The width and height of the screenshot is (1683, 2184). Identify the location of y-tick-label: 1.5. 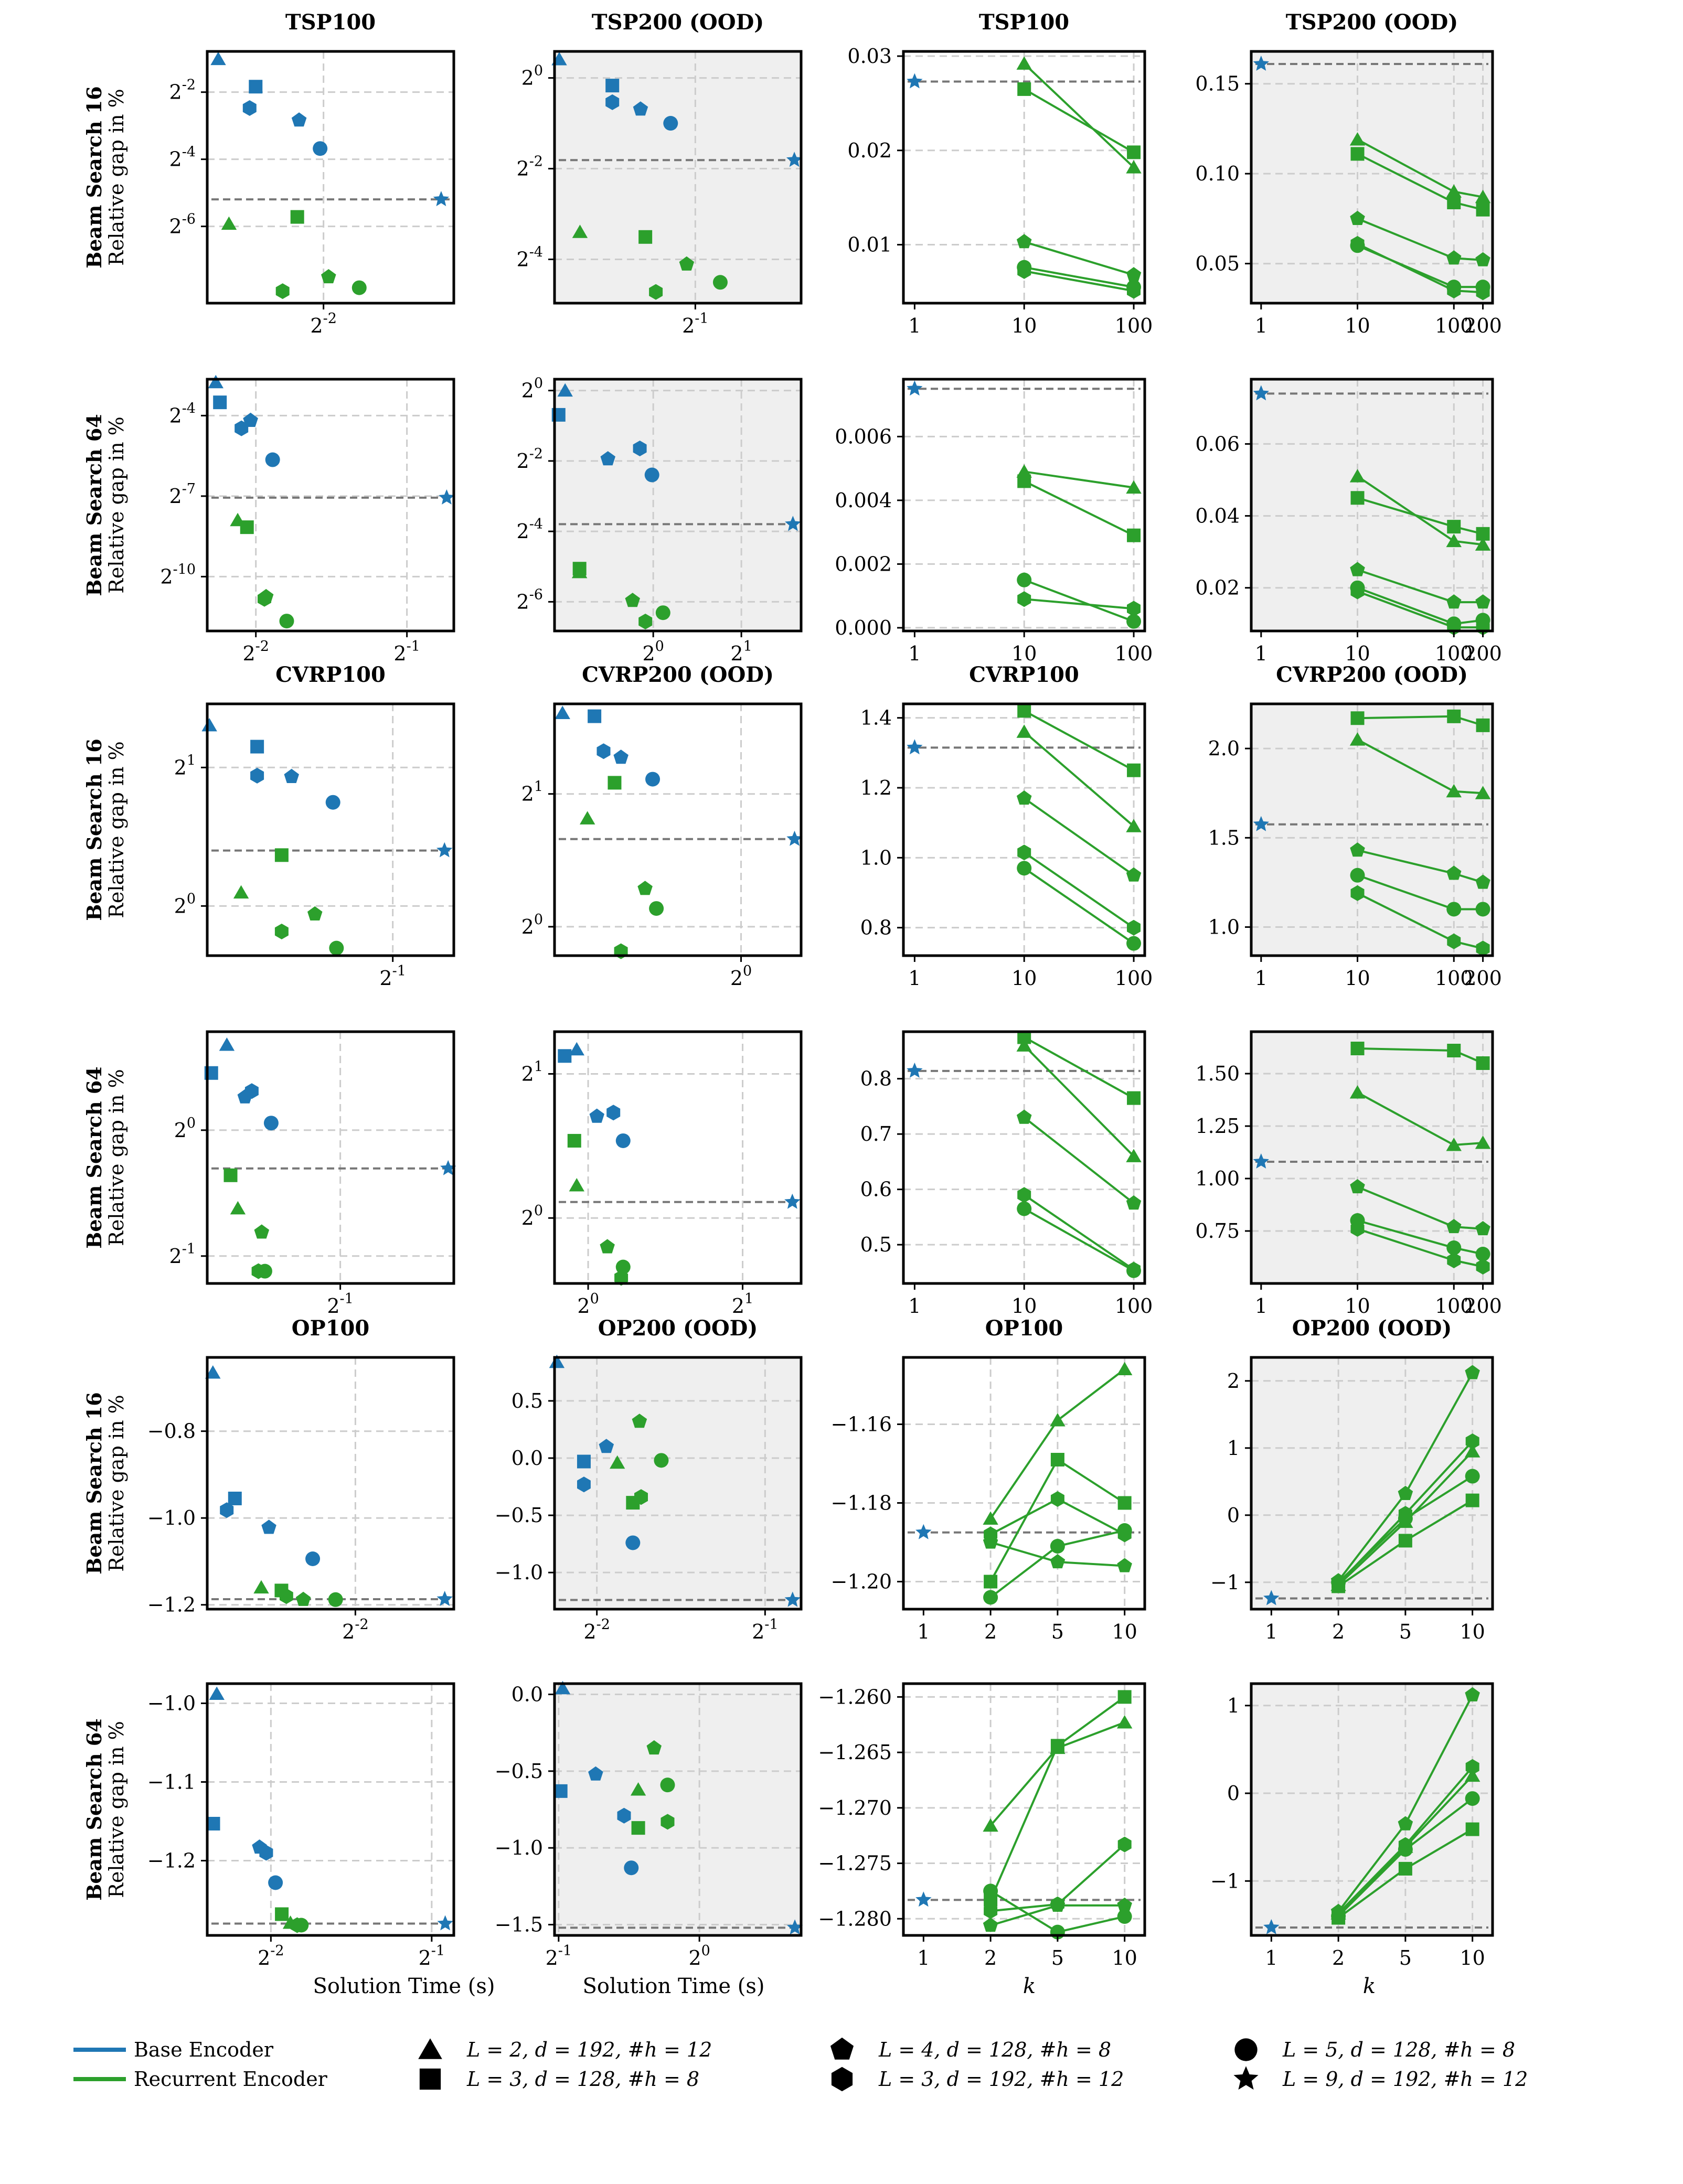
(1224, 837).